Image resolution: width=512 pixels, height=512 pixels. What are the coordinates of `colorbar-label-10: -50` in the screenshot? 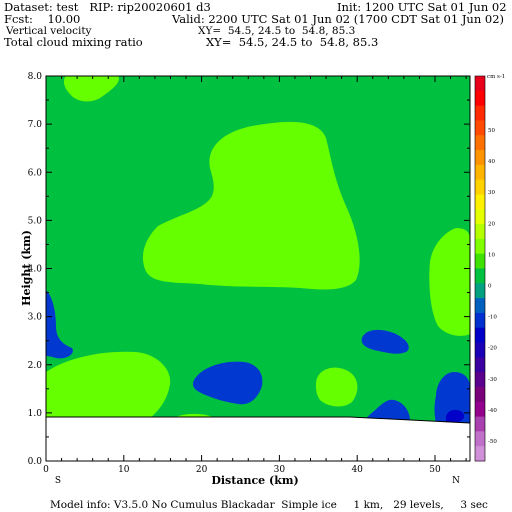 It's located at (492, 442).